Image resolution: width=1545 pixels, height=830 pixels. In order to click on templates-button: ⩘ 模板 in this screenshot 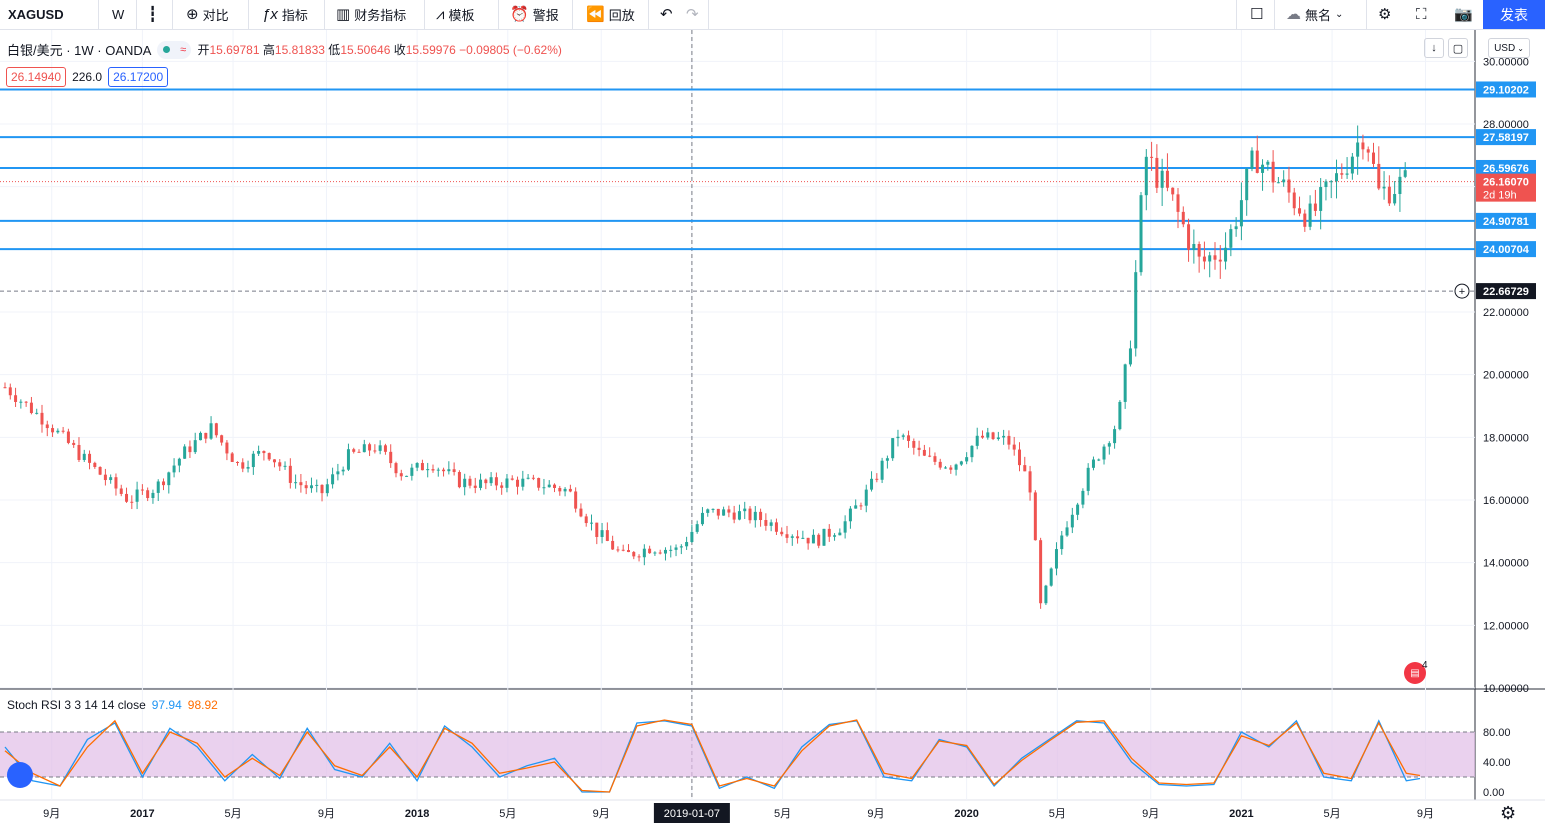, I will do `click(455, 14)`.